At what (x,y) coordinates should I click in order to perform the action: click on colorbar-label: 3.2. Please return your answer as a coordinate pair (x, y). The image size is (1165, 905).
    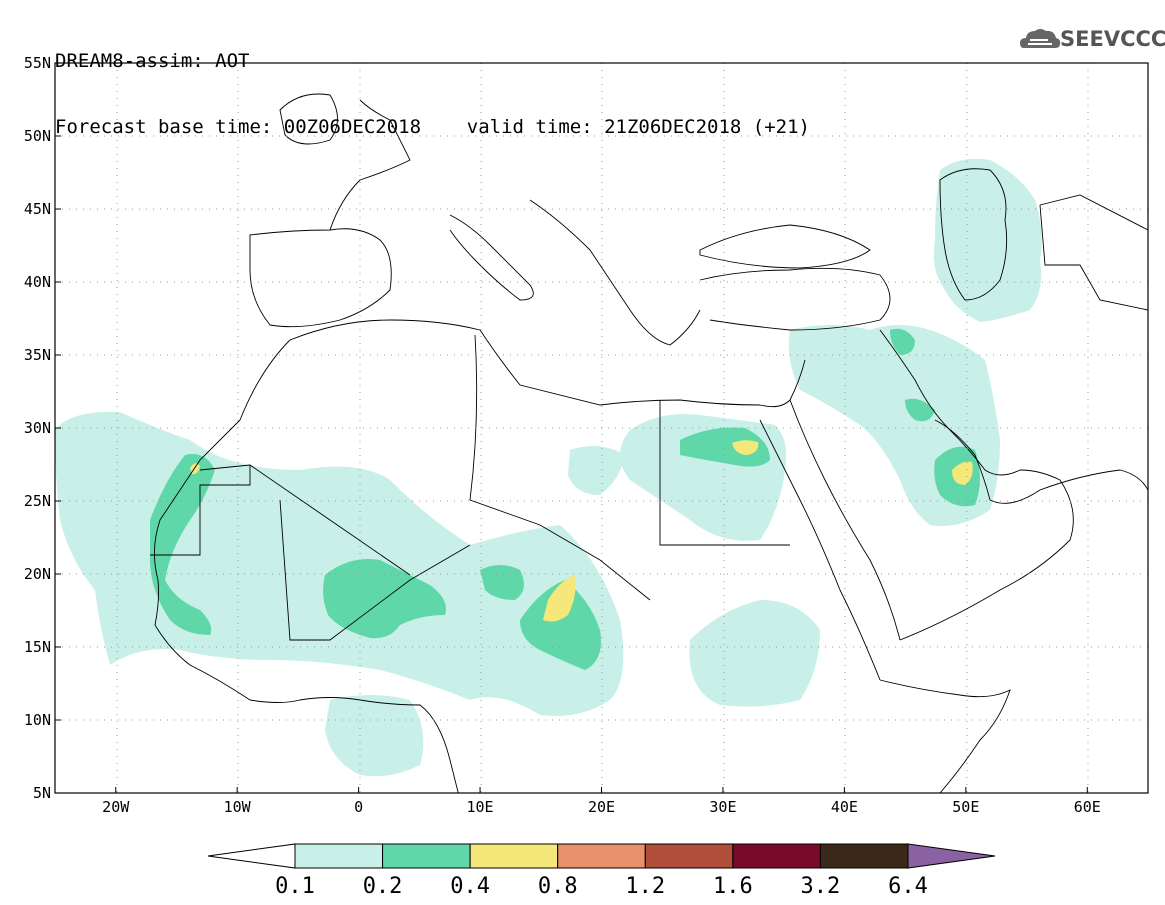
    Looking at the image, I should click on (821, 886).